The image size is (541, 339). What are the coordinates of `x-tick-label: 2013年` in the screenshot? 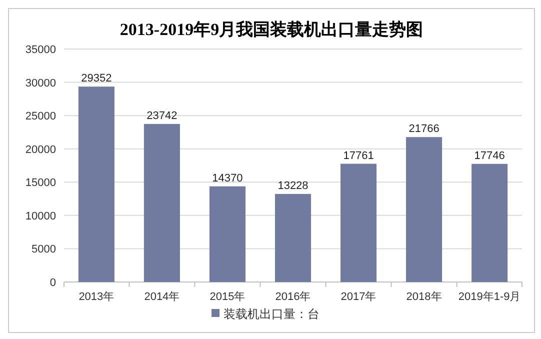 It's located at (96, 297).